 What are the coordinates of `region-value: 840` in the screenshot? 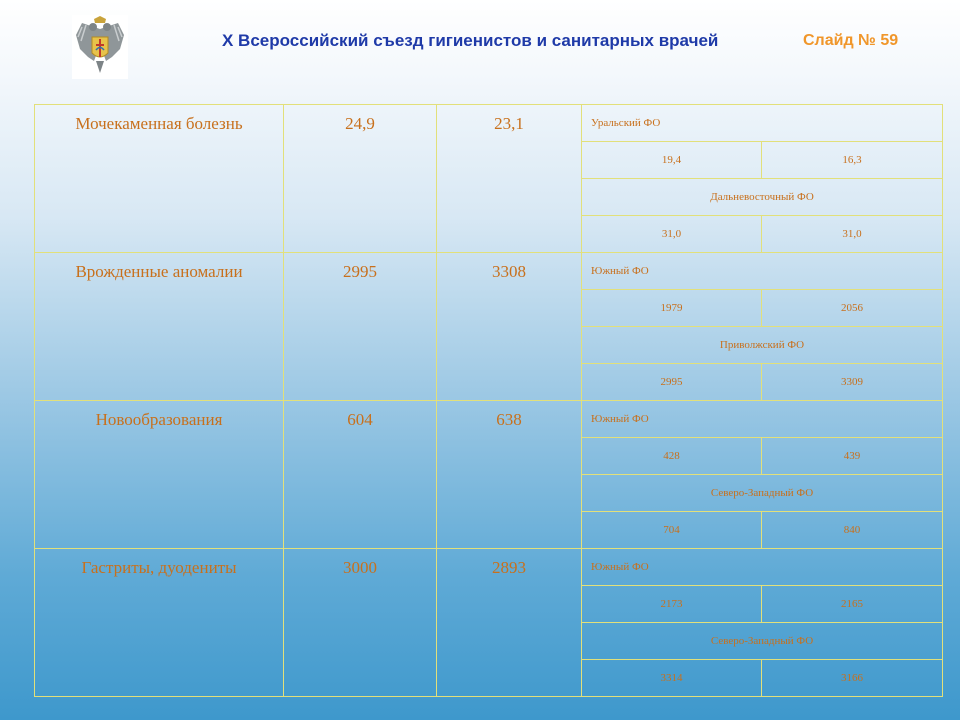 It's located at (852, 530).